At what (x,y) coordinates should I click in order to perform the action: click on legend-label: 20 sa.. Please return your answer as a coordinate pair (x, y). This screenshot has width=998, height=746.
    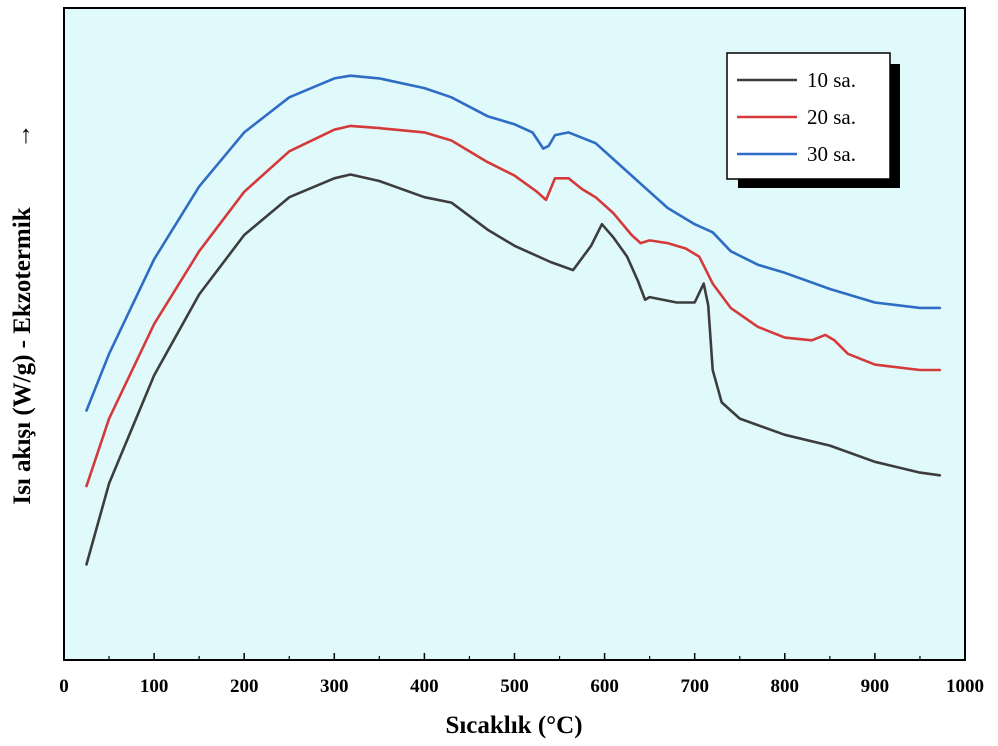
    Looking at the image, I should click on (831, 117).